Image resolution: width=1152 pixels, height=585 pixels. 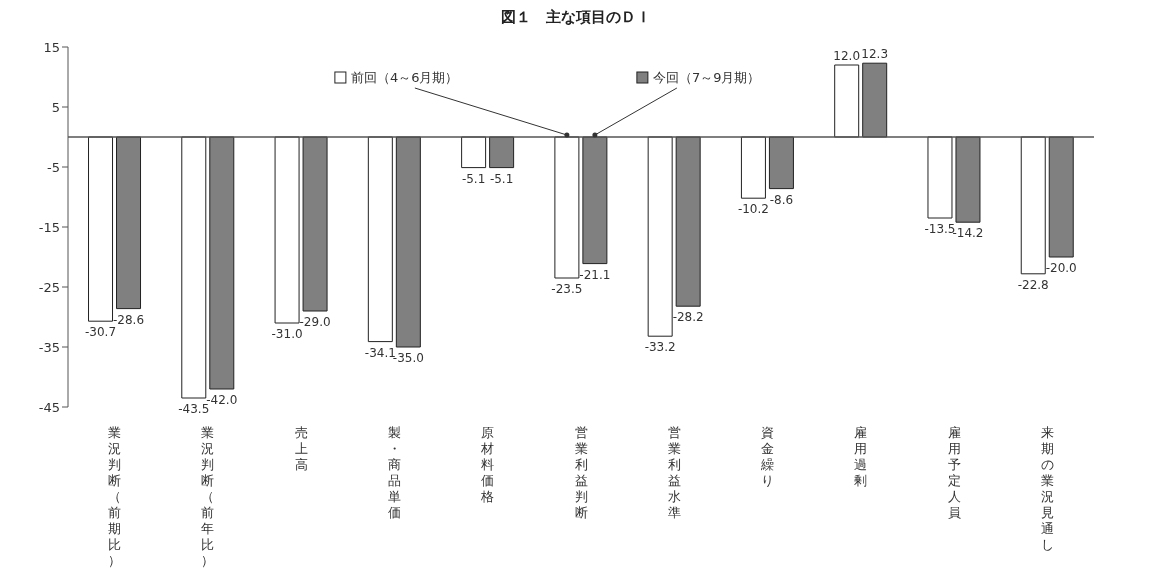 I want to click on x-tick-label: 営業利益判断, so click(x=581, y=472).